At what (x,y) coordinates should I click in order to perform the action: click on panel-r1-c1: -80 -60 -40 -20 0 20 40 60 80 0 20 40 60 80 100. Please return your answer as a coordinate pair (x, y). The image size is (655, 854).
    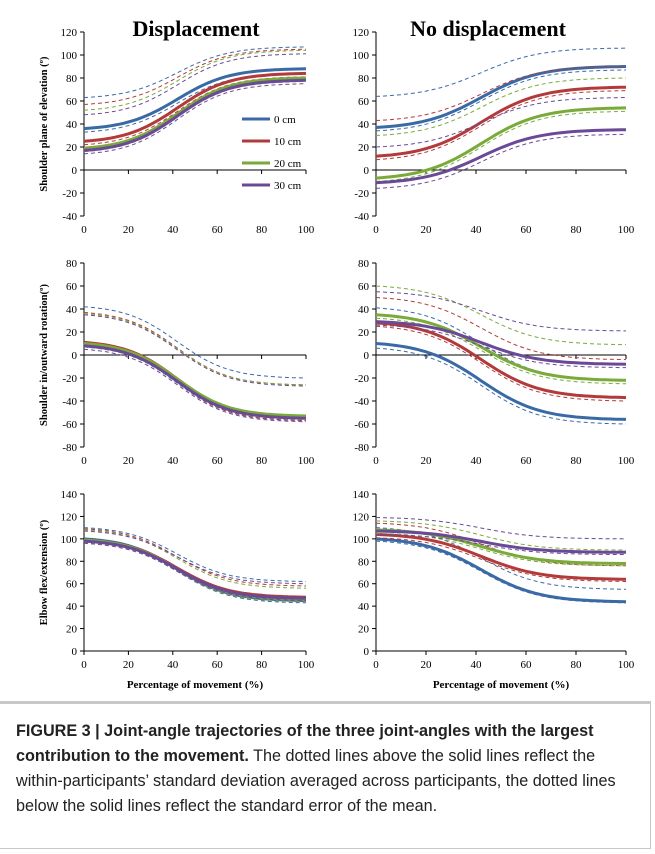
    Looking at the image, I should click on (494, 362).